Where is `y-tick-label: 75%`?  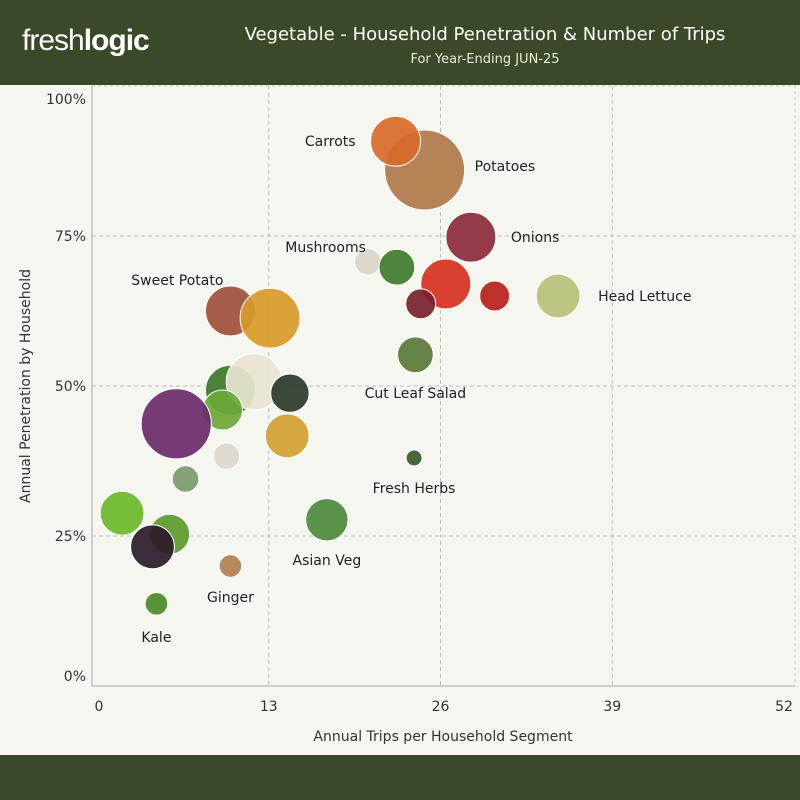
y-tick-label: 75% is located at coordinates (70, 237).